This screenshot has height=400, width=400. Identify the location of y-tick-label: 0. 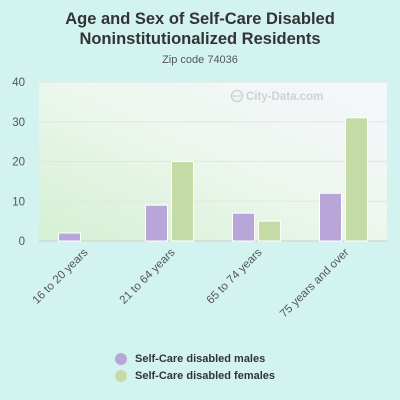
(22, 242).